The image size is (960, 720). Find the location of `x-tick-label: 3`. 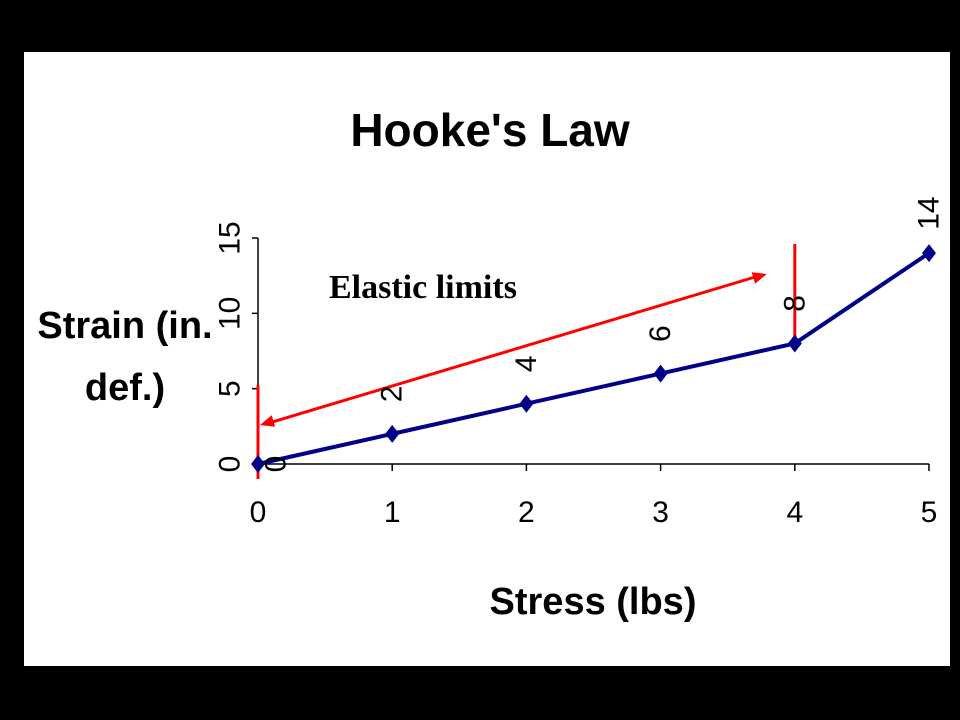

x-tick-label: 3 is located at coordinates (660, 512).